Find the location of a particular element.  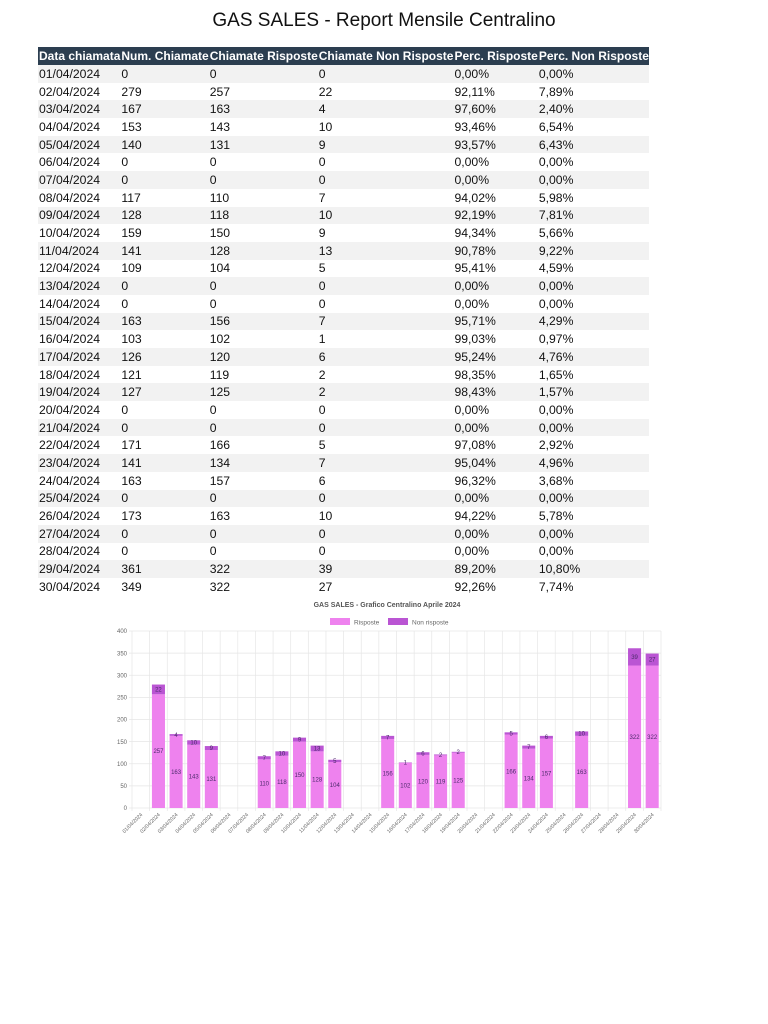

table-row: 14/04/2024 0 0 0 0,00% 0,00% is located at coordinates (343, 304).